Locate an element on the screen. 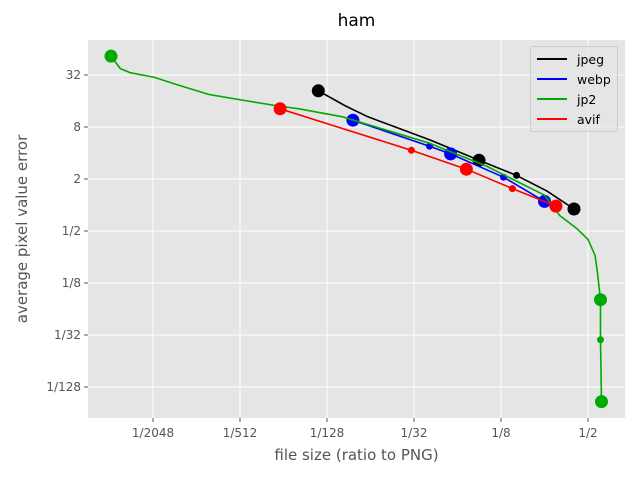 This screenshot has width=640, height=480. y-tick-label: 1/32 is located at coordinates (67, 335).